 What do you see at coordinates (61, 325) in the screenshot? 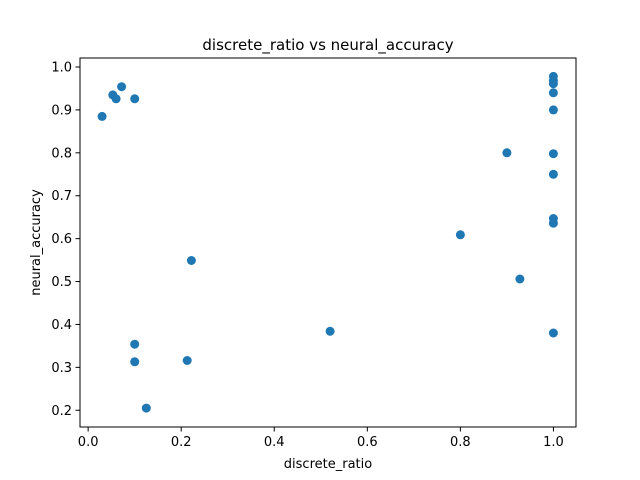
I see `y-tick-label: 0.4` at bounding box center [61, 325].